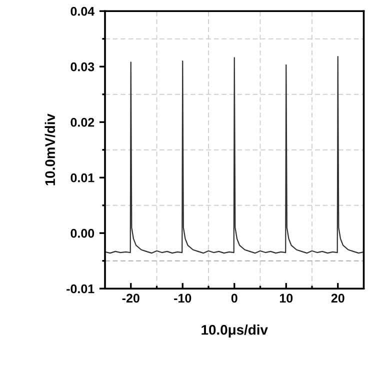 The width and height of the screenshot is (375, 370). I want to click on y-tick-label: 0.00, so click(82, 233).